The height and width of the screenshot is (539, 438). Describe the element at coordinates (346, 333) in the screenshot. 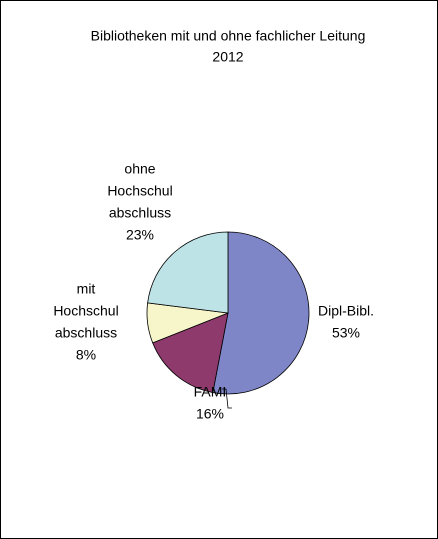

I see `slice-value-label: 53%` at that location.